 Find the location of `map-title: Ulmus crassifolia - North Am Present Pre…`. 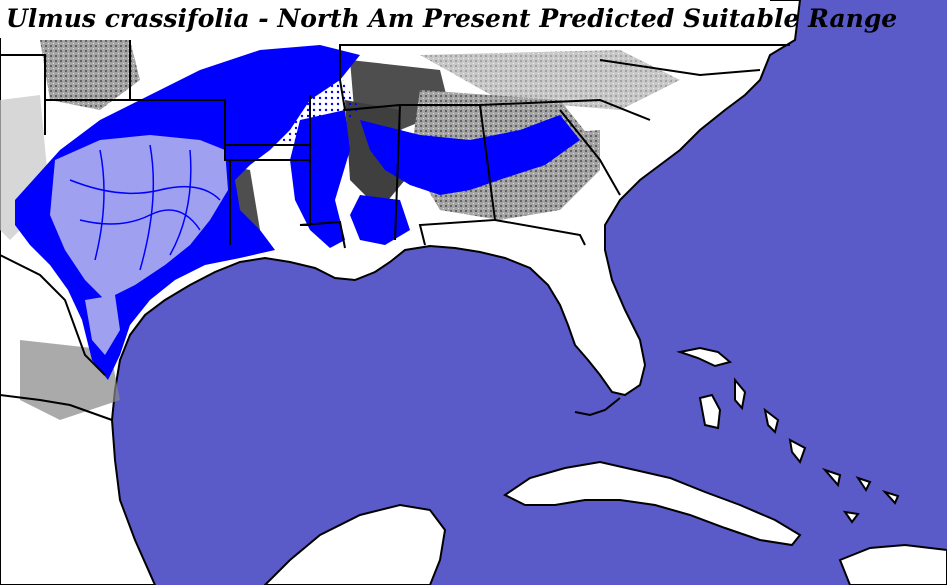

map-title: Ulmus crassifolia - North Am Present Pre… is located at coordinates (448, 19).